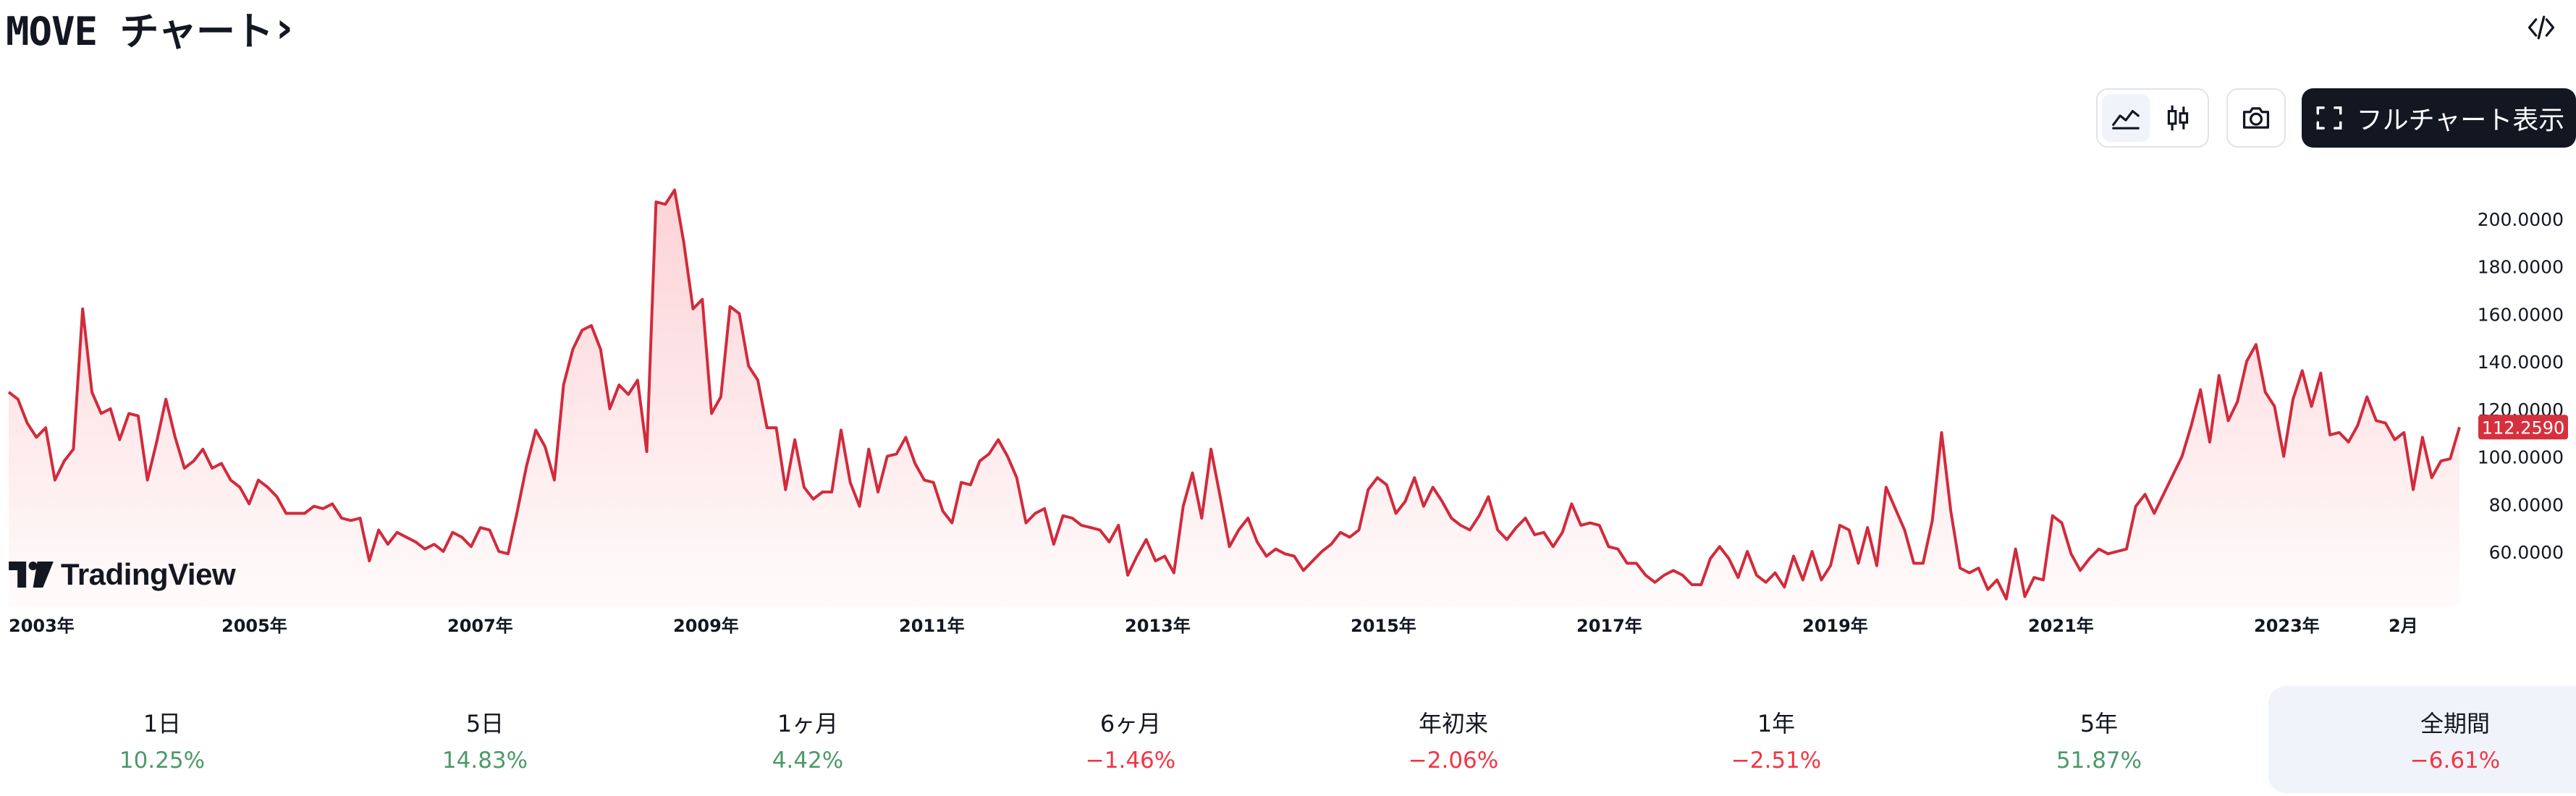  I want to click on period-label: 1ヶ月, so click(808, 724).